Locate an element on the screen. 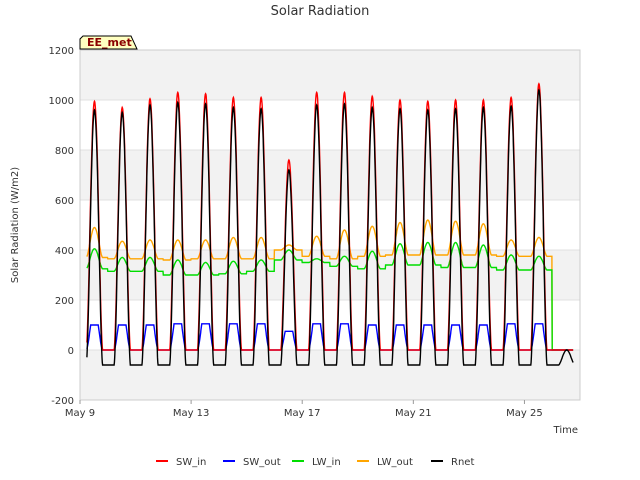 This screenshot has width=640, height=480. y-tick-label: 200 is located at coordinates (64, 301).